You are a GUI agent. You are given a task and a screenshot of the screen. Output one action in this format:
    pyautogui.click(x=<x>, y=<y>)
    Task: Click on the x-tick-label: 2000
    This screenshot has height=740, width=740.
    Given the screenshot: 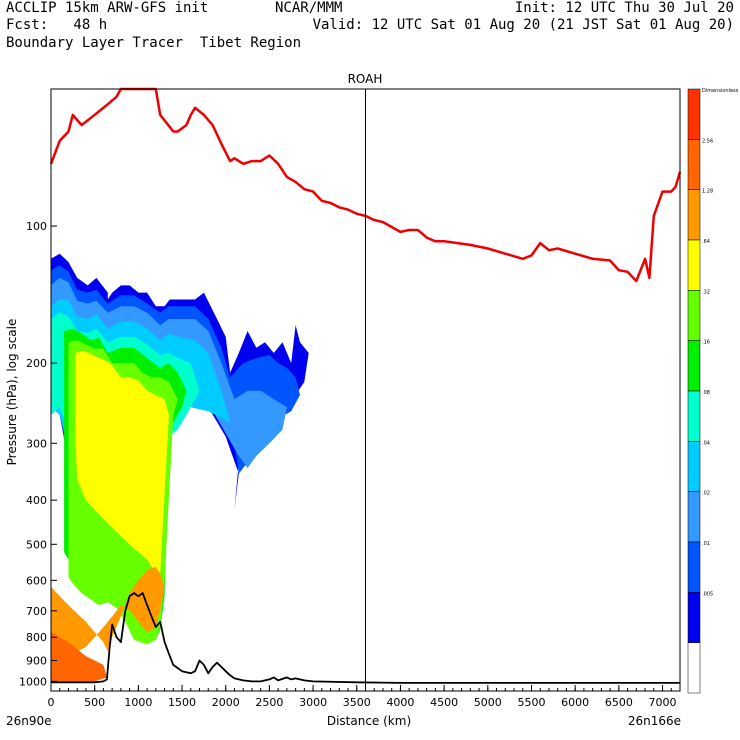 What is the action you would take?
    pyautogui.click(x=226, y=702)
    